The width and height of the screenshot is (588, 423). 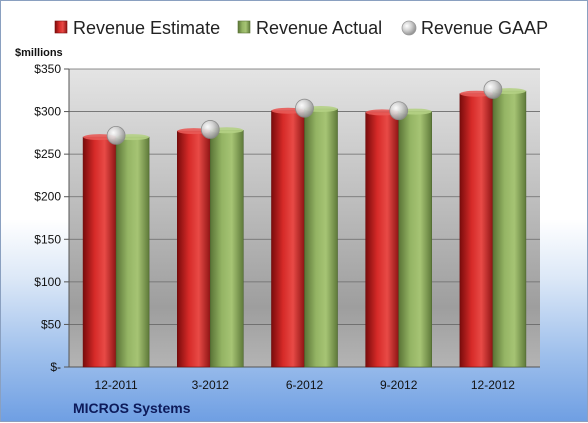 I want to click on y-tick-label: $150, so click(x=47, y=239).